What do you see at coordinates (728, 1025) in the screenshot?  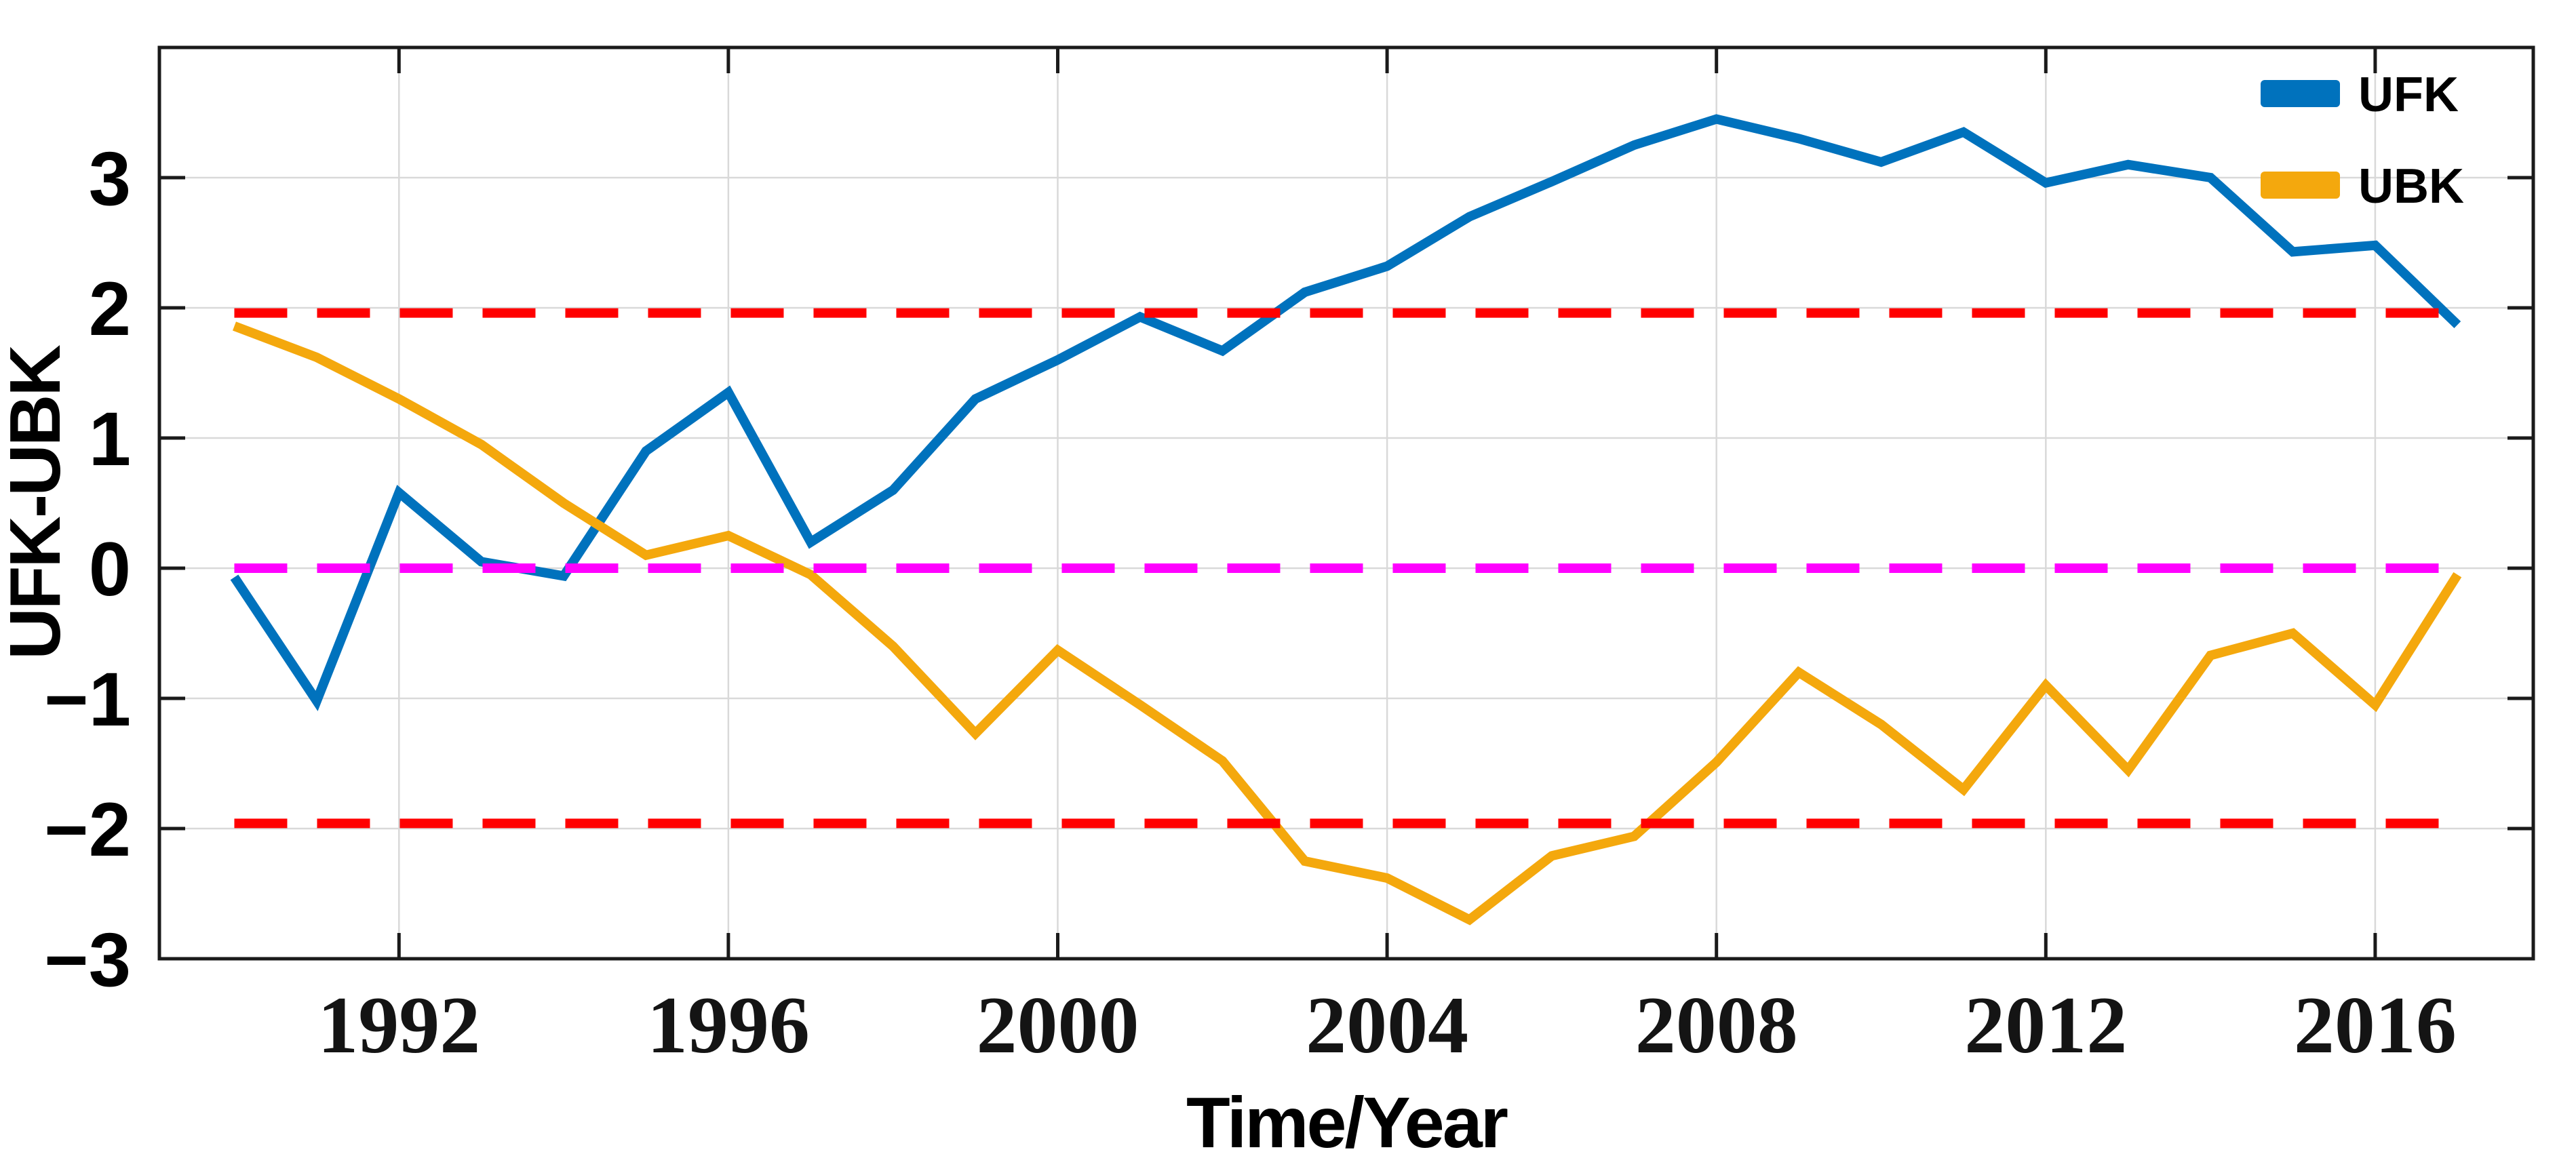 I see `x-tick-label: 1996` at bounding box center [728, 1025].